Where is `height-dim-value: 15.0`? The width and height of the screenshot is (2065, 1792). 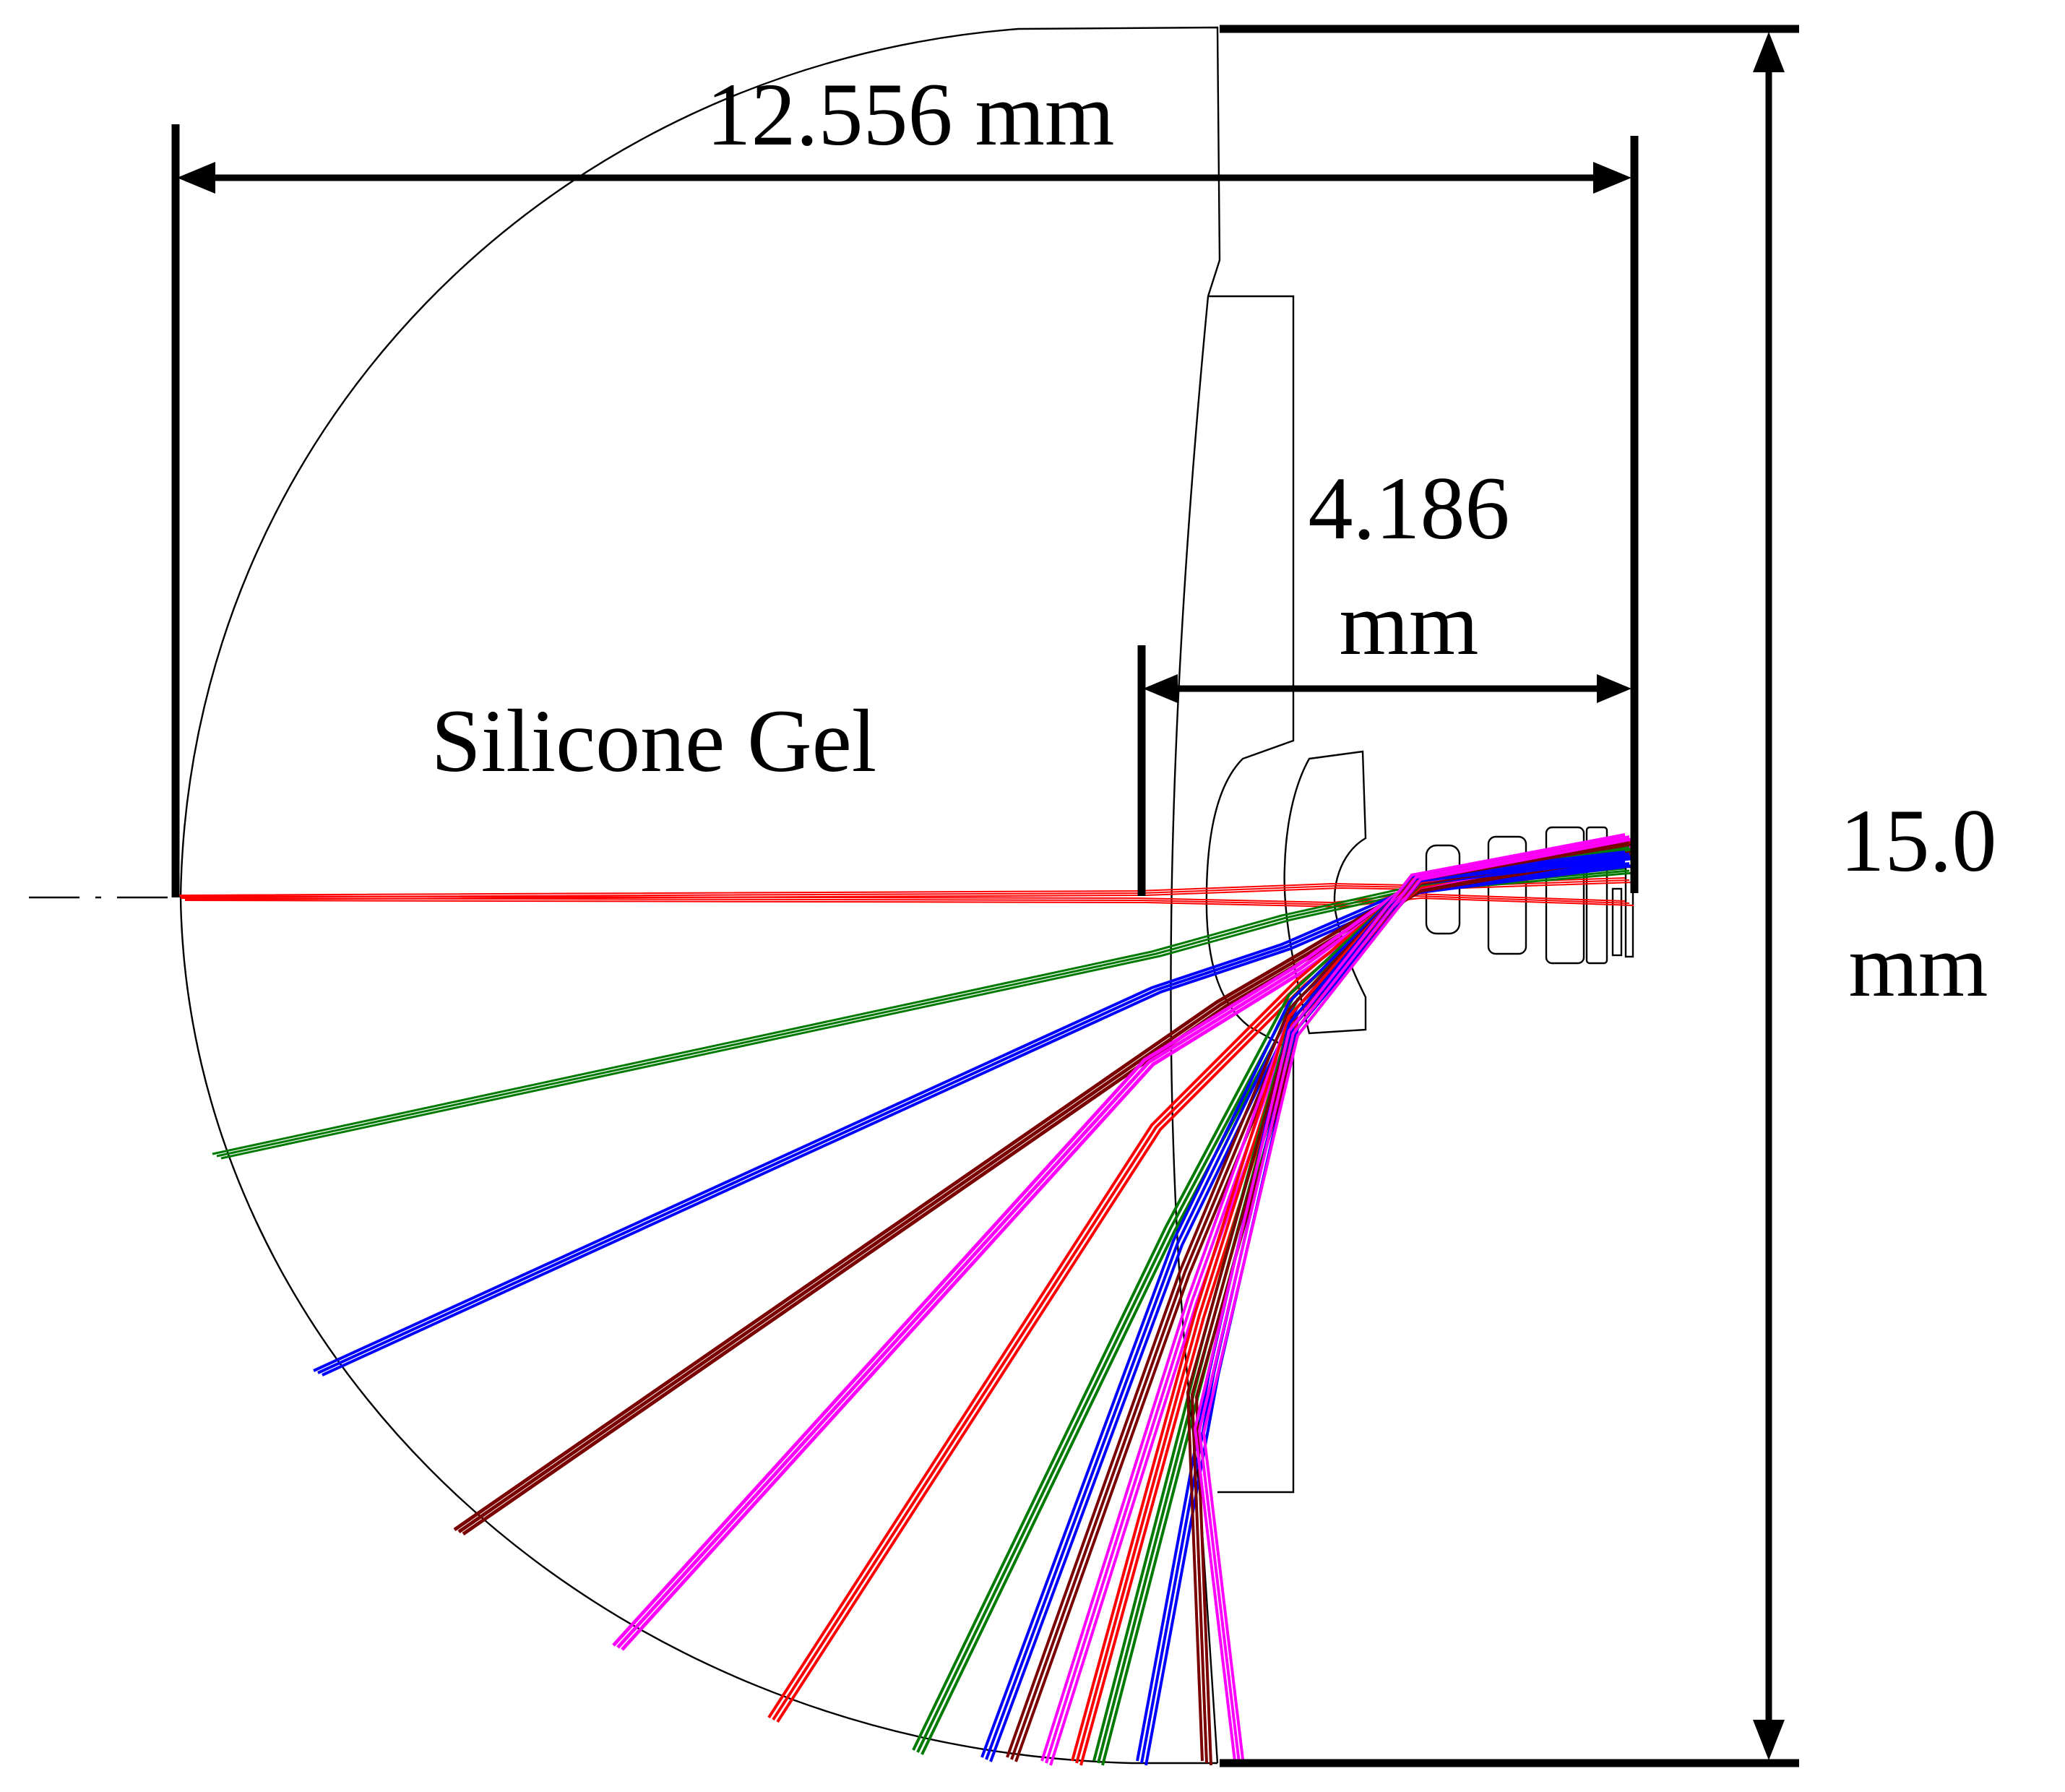
height-dim-value: 15.0 is located at coordinates (1918, 840).